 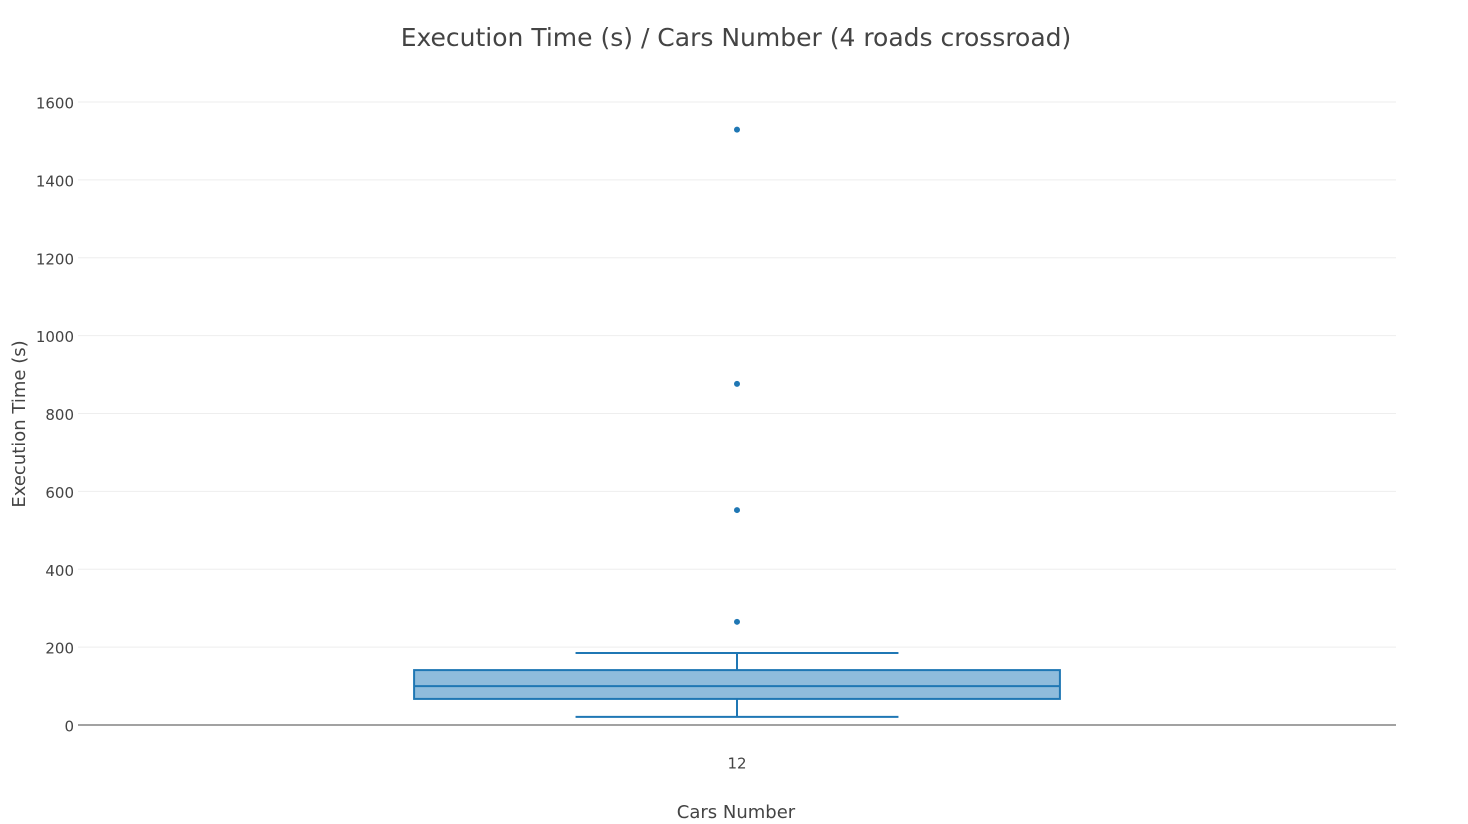 What do you see at coordinates (69, 727) in the screenshot?
I see `y-tick-label: 0` at bounding box center [69, 727].